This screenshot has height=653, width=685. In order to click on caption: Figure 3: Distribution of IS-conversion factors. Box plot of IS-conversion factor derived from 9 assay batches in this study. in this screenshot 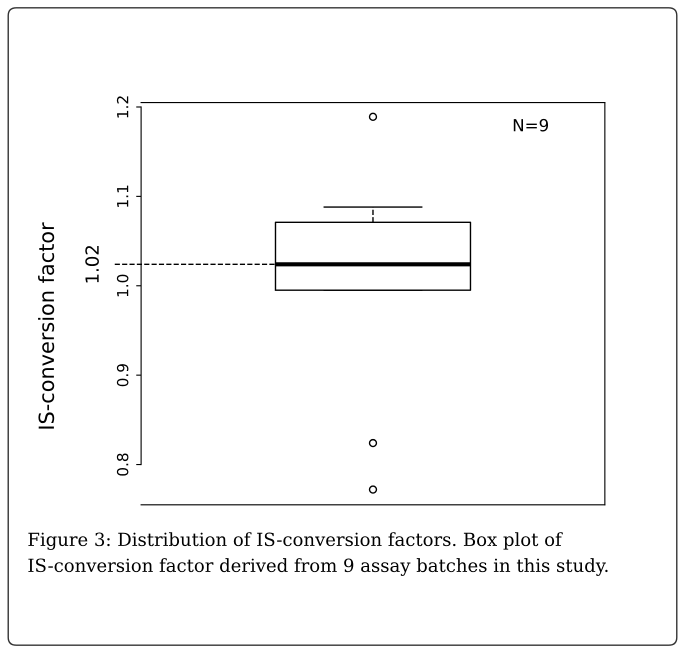, I will do `click(318, 554)`.